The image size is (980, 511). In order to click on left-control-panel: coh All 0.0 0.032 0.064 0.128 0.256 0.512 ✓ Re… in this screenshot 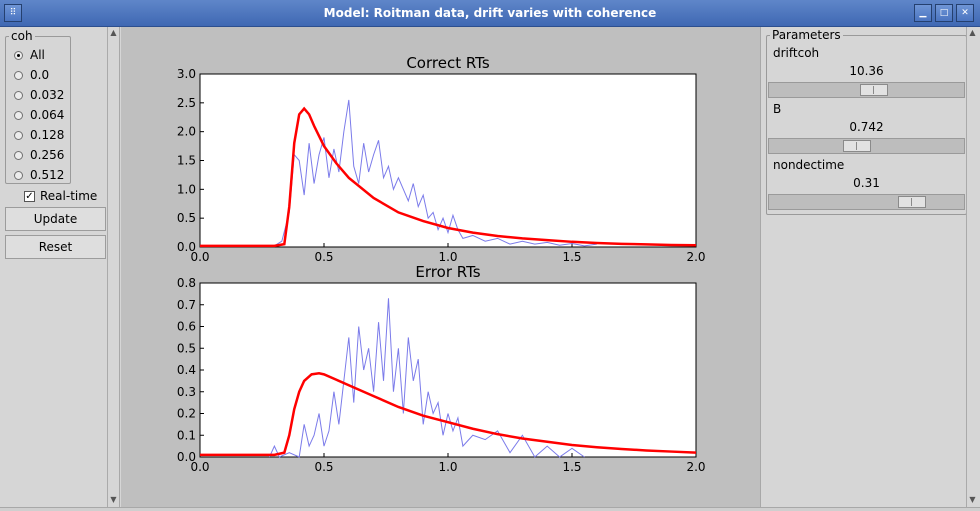, I will do `click(60, 267)`.